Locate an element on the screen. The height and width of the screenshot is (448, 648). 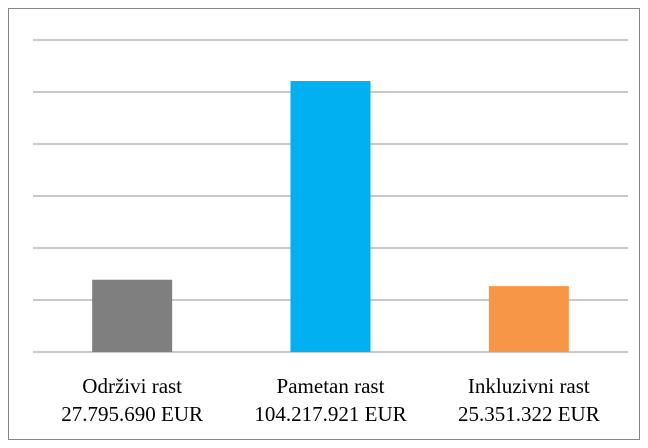
value-label: 27.795.690 EUR is located at coordinates (132, 414).